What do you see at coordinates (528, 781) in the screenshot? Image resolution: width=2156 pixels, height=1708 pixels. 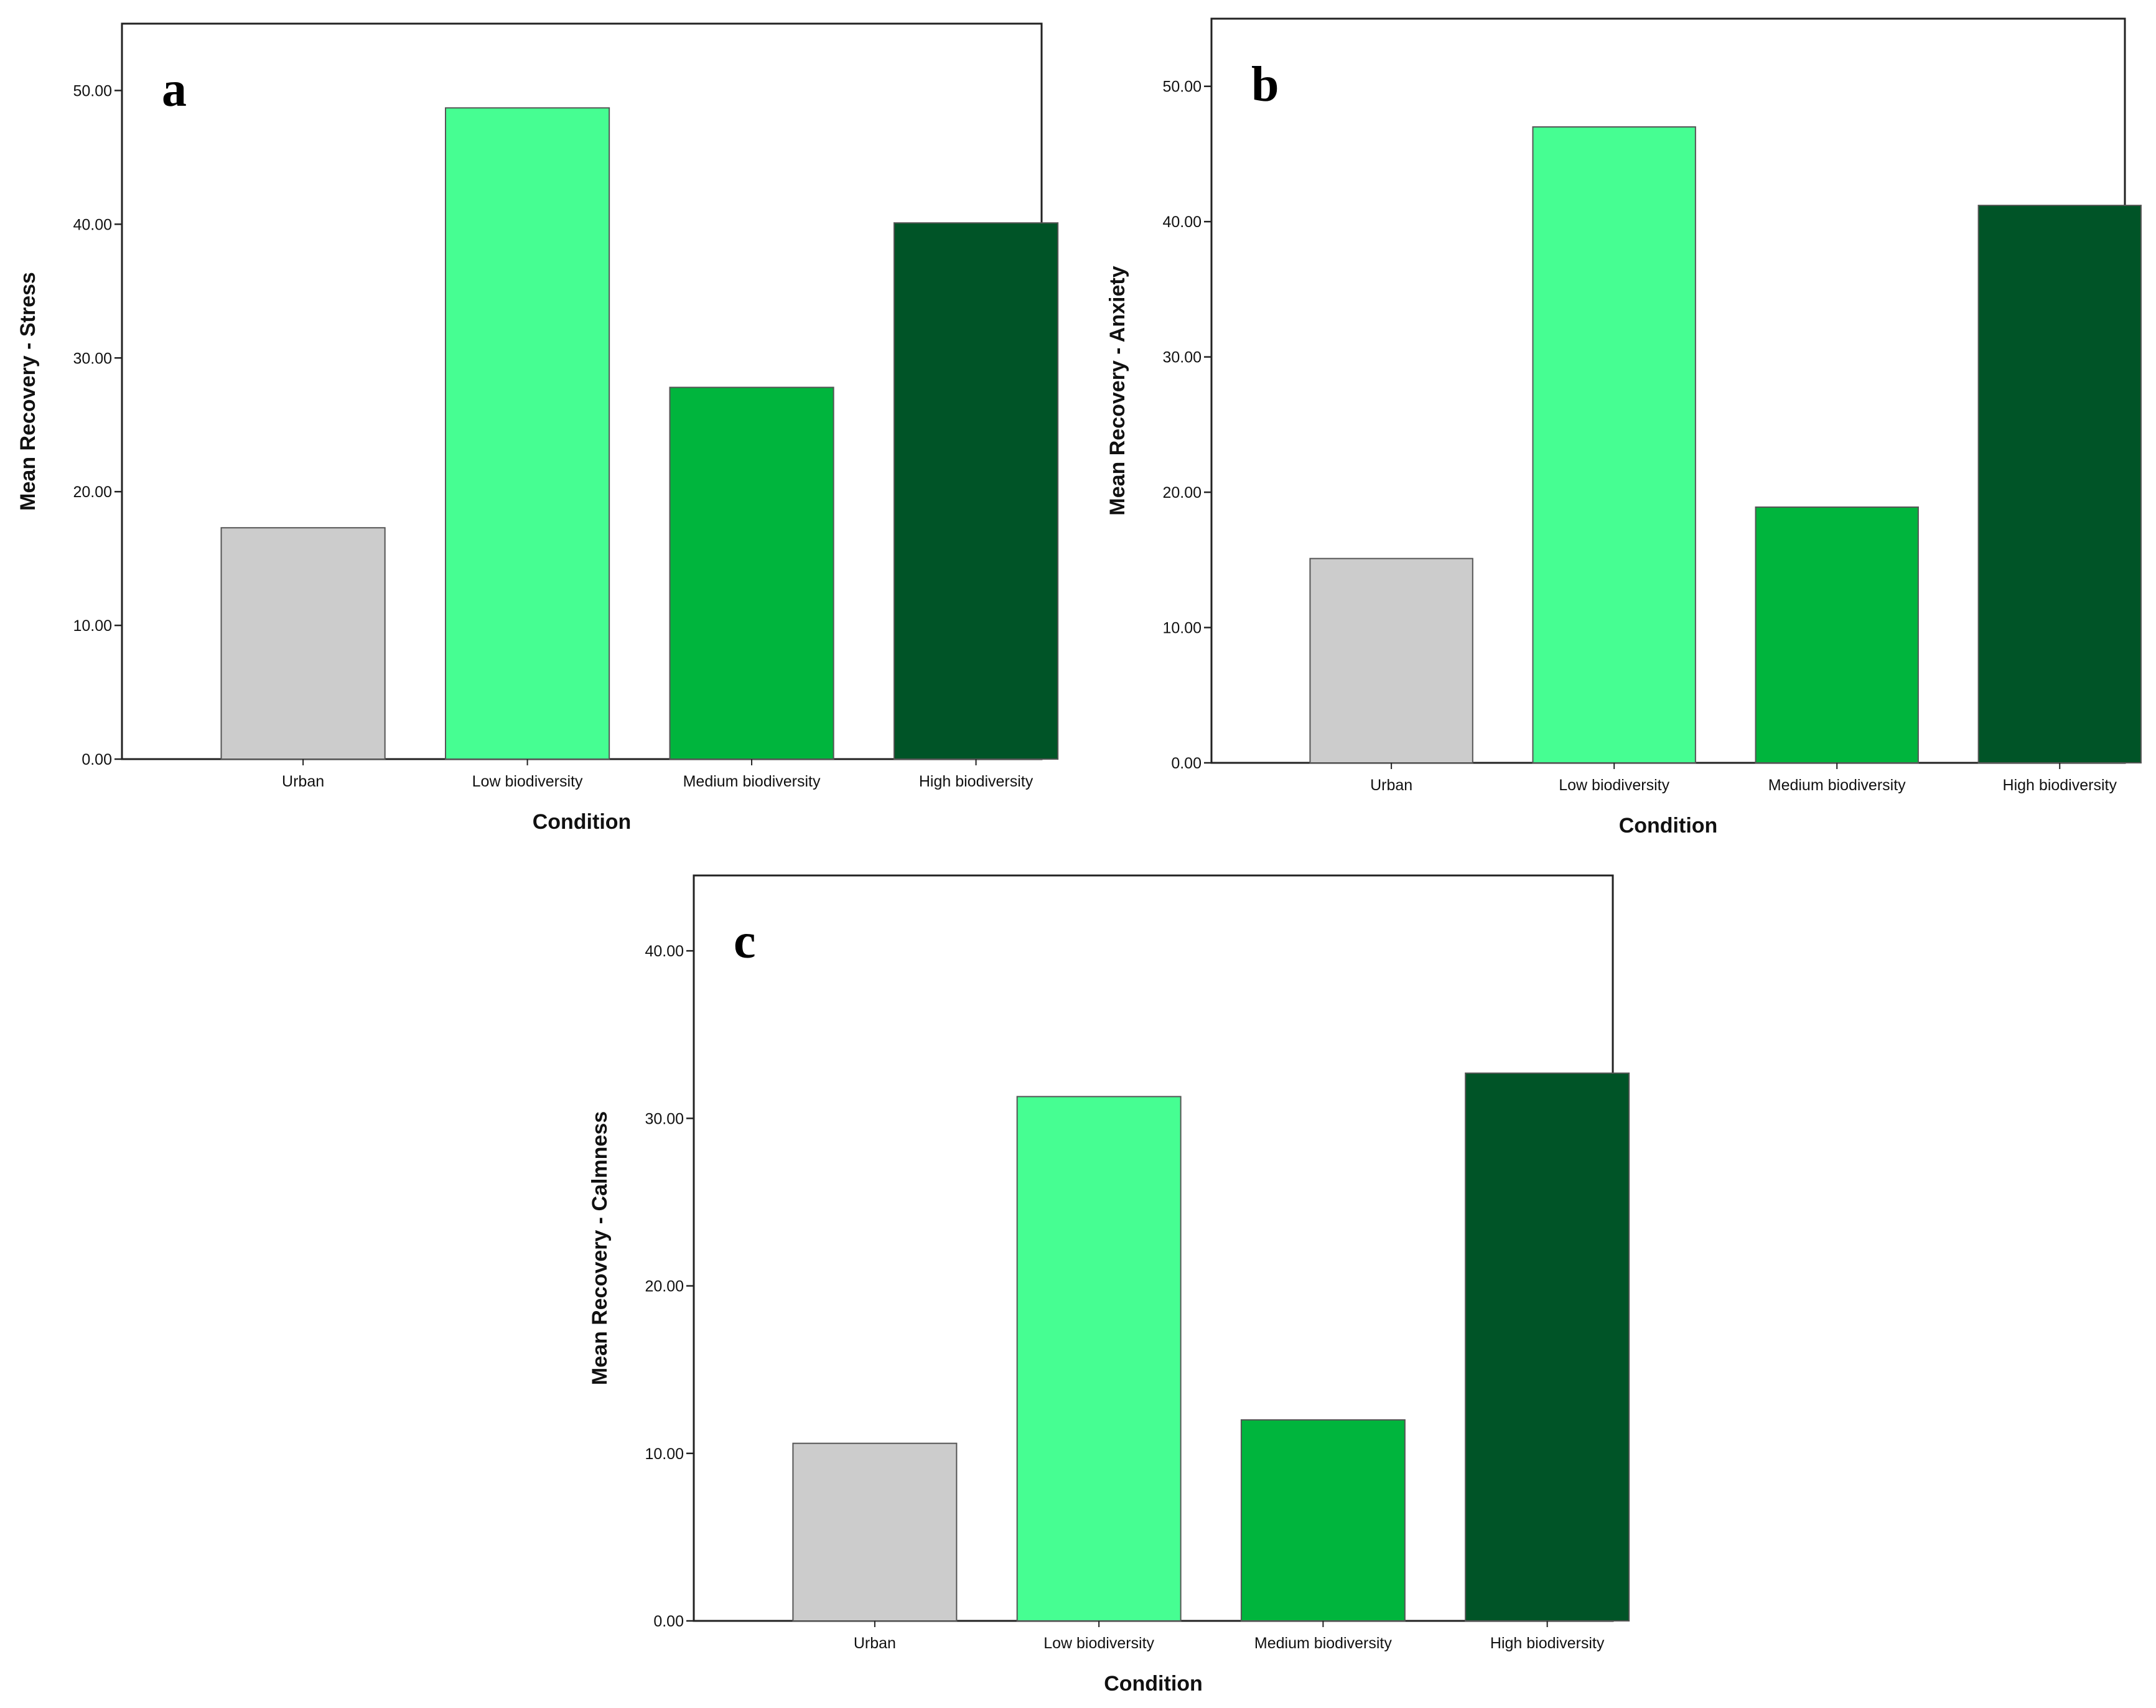 I see `x-tick-label-a-1: Low biodiversity` at bounding box center [528, 781].